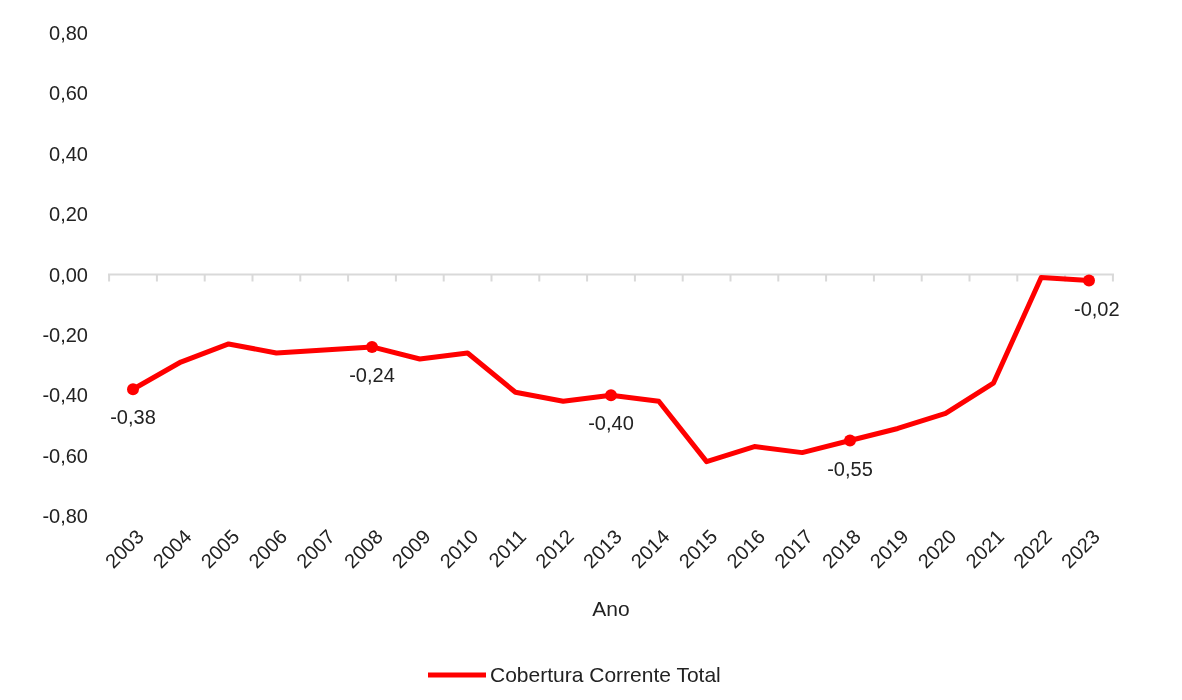 This screenshot has width=1182, height=700. What do you see at coordinates (1097, 308) in the screenshot?
I see `data-label: -0,02` at bounding box center [1097, 308].